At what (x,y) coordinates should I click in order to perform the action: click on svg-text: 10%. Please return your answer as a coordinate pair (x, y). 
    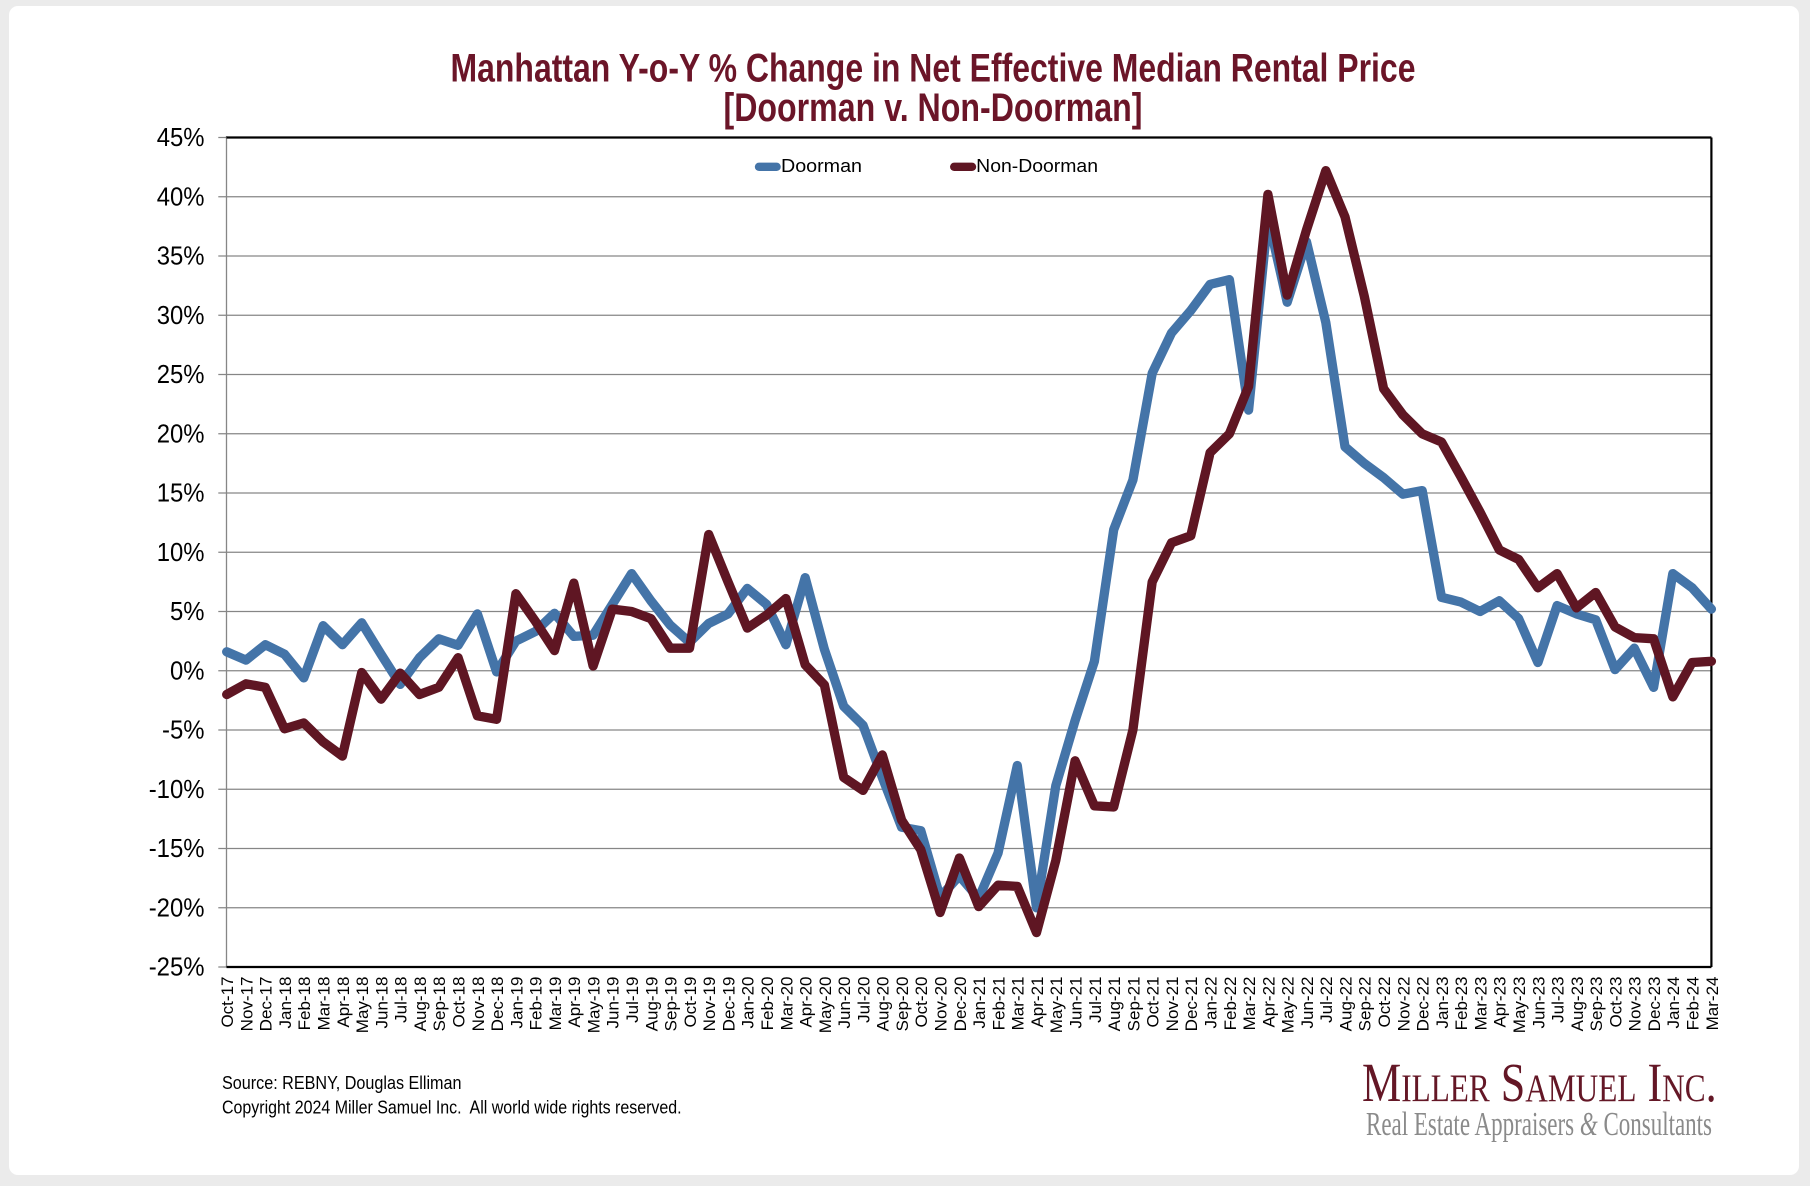
    Looking at the image, I should click on (181, 552).